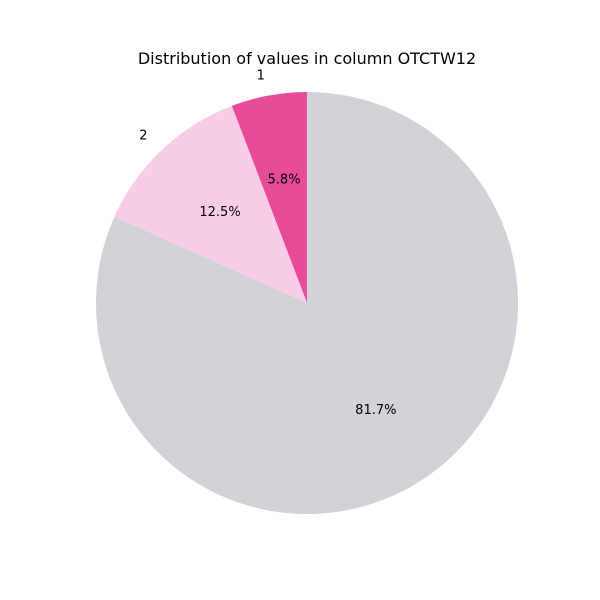 The image size is (600, 600). Describe the element at coordinates (307, 58) in the screenshot. I see `chart-title: Distribution of values in column OTCTW12` at that location.